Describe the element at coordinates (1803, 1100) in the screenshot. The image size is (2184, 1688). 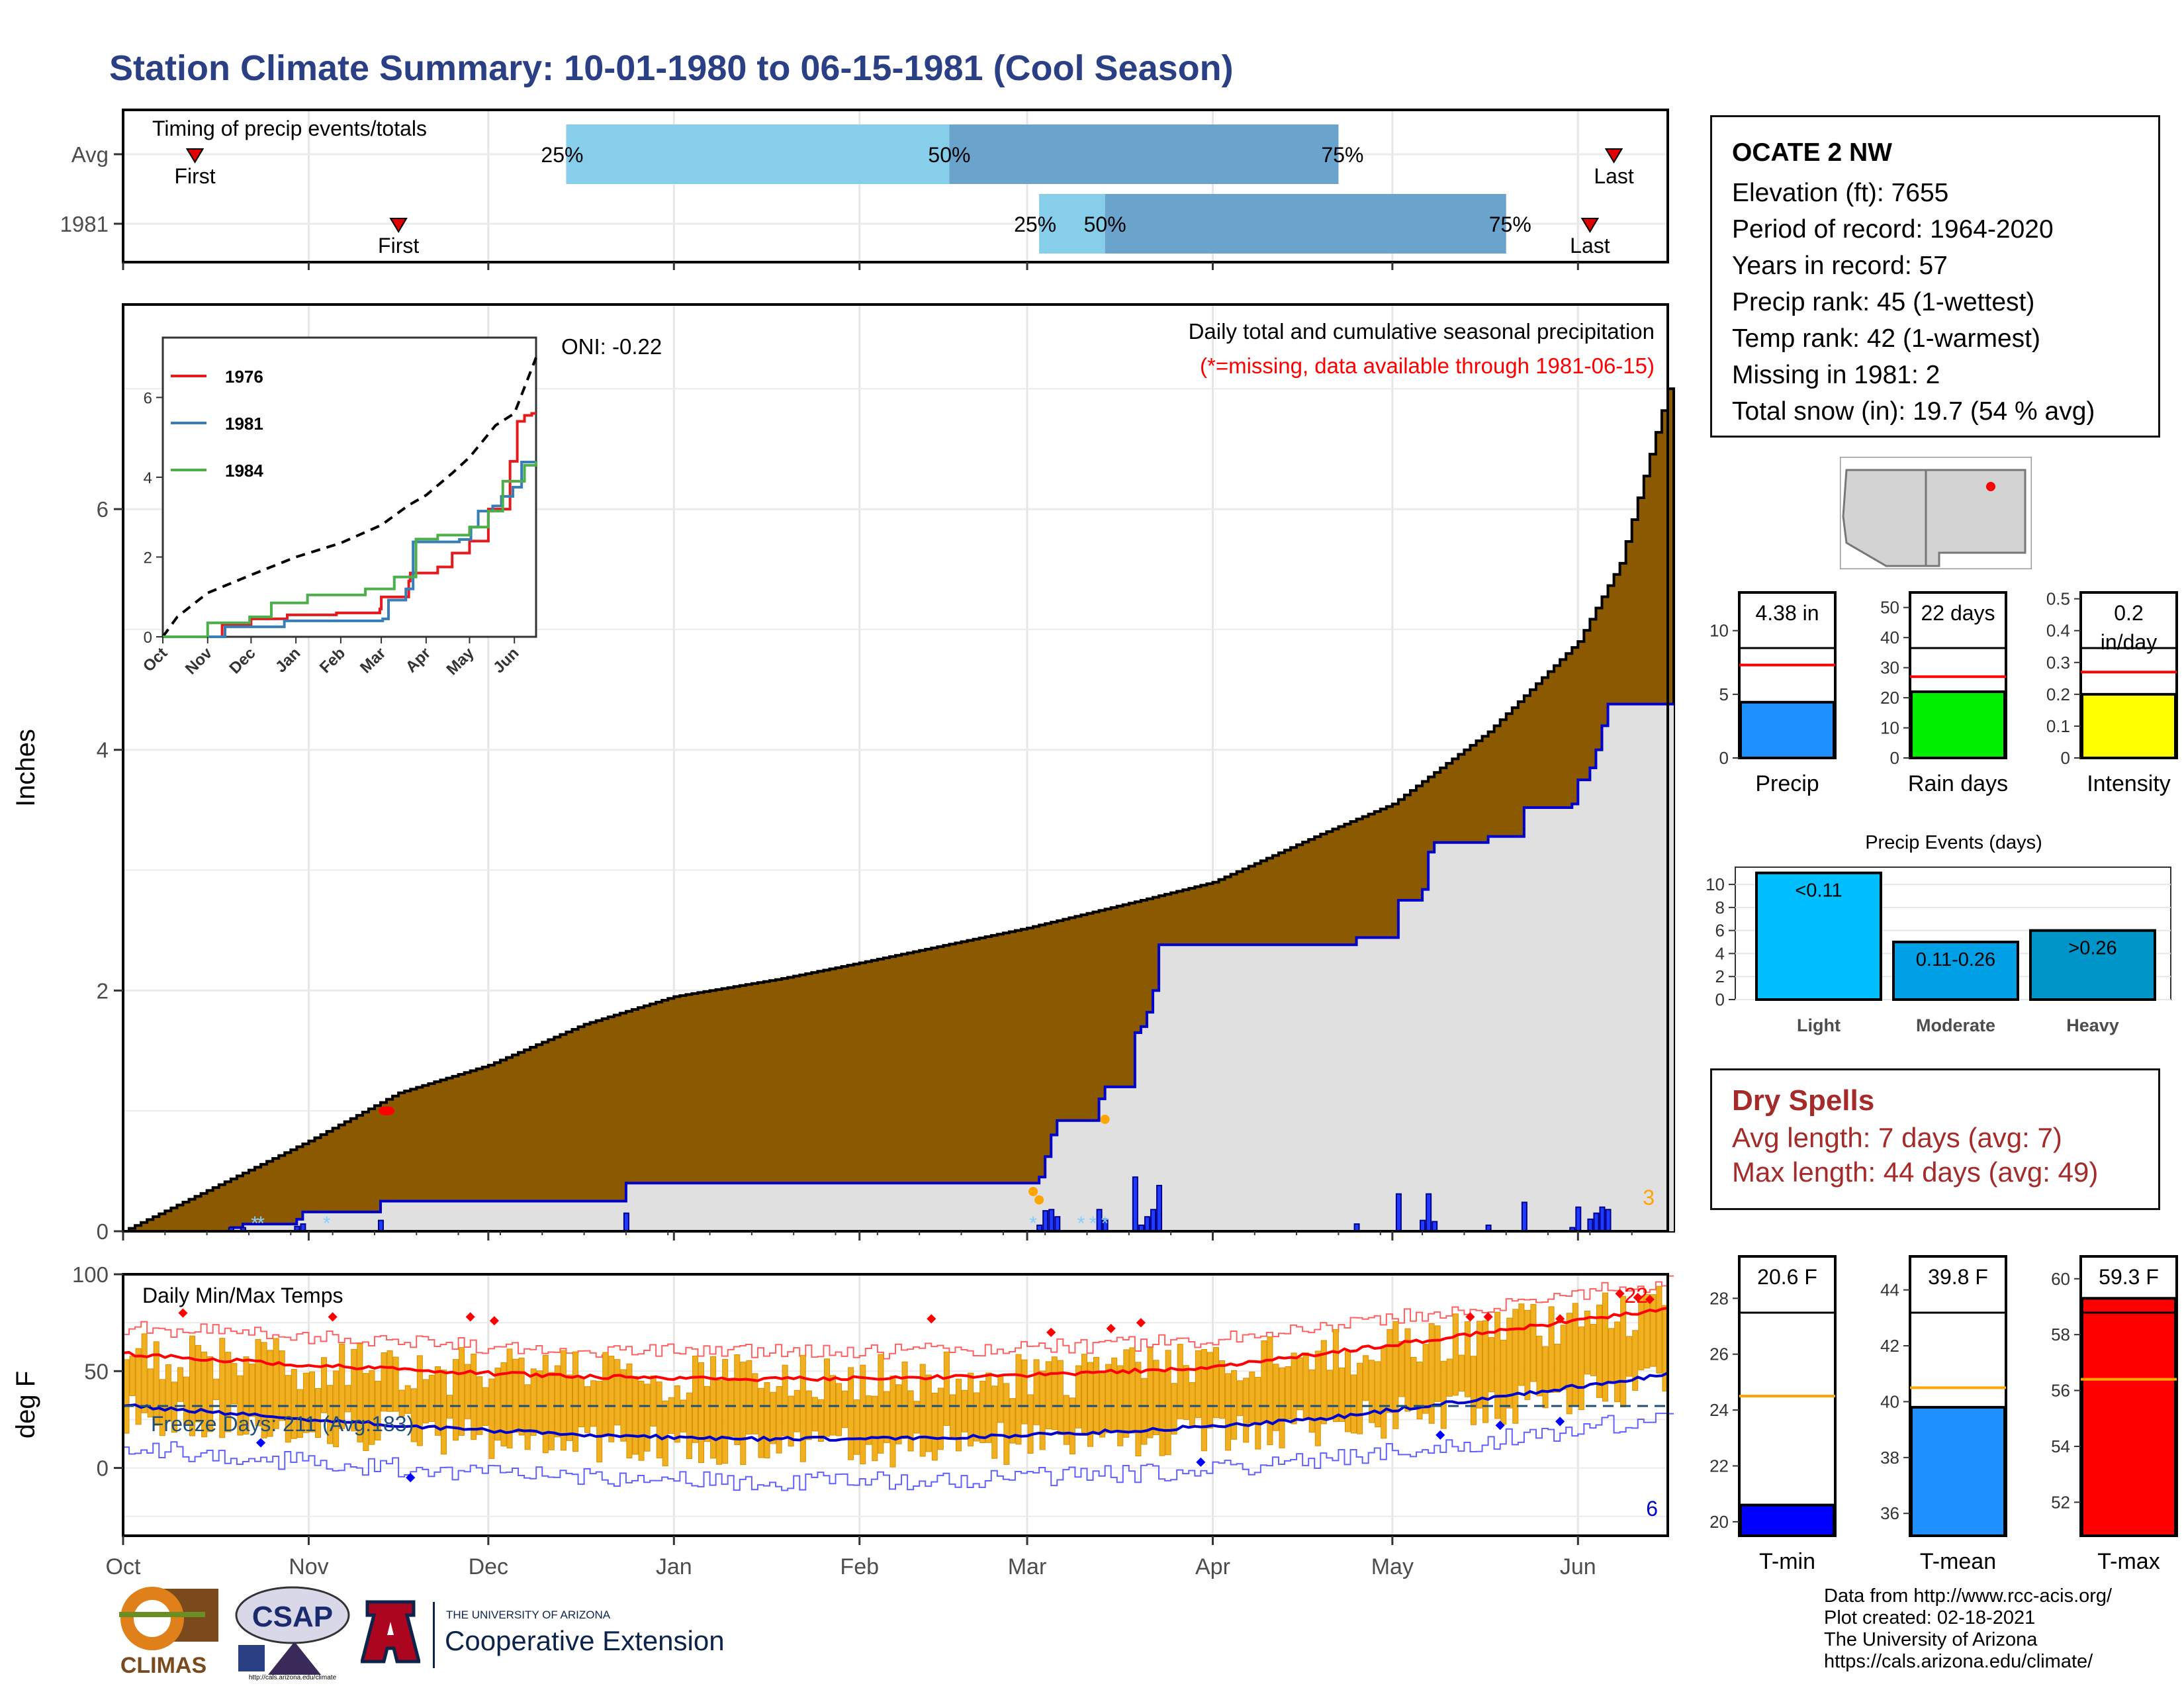
I see `dry-spells-title: Dry Spells` at that location.